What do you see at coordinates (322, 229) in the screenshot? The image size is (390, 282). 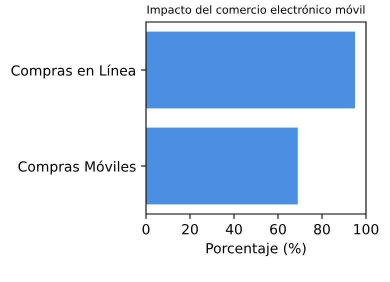 I see `x-tick-label: 80` at bounding box center [322, 229].